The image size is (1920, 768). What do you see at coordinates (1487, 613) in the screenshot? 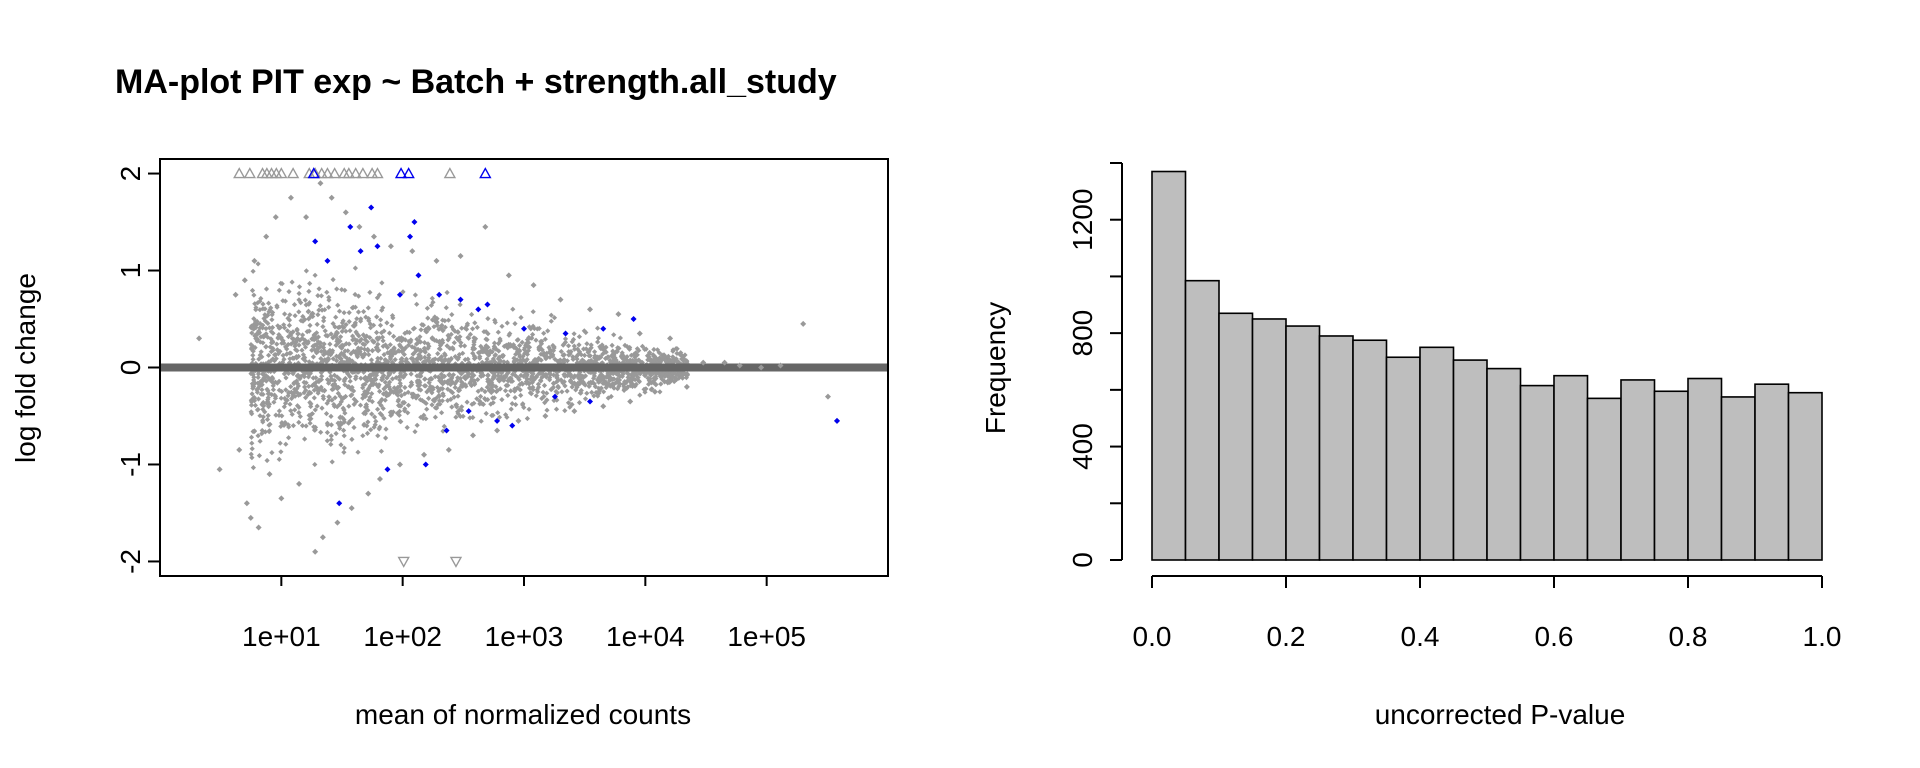
I see `histogram-x-axis: 0.0 0.2 0.4 0.6 0.8 1.0` at bounding box center [1487, 613].